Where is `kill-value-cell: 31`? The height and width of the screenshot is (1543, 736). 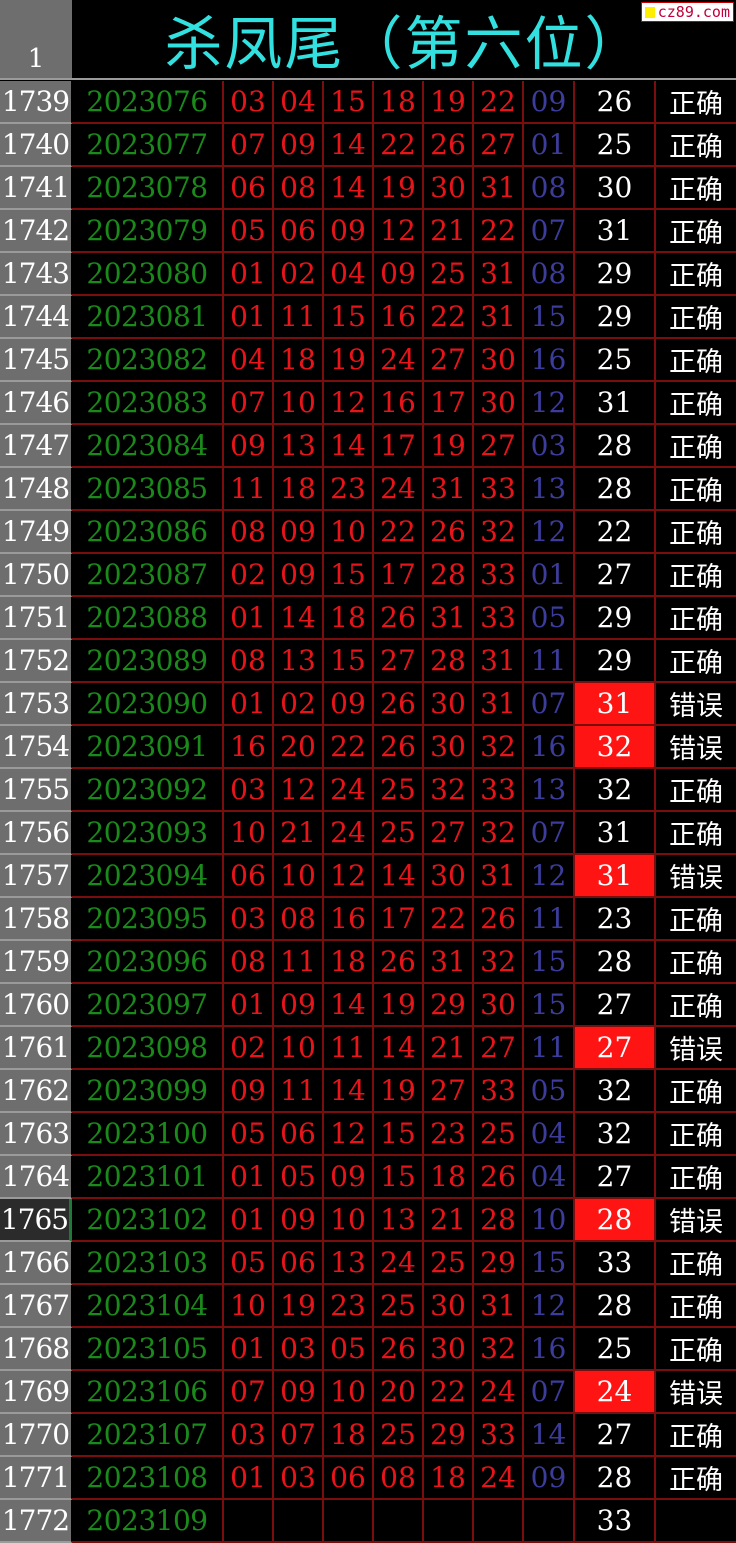
kill-value-cell: 31 is located at coordinates (615, 231).